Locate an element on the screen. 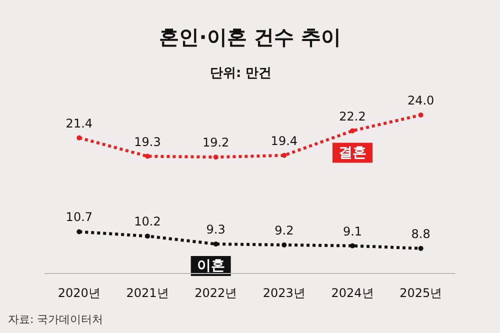  data-label: 10.7 is located at coordinates (79, 217).